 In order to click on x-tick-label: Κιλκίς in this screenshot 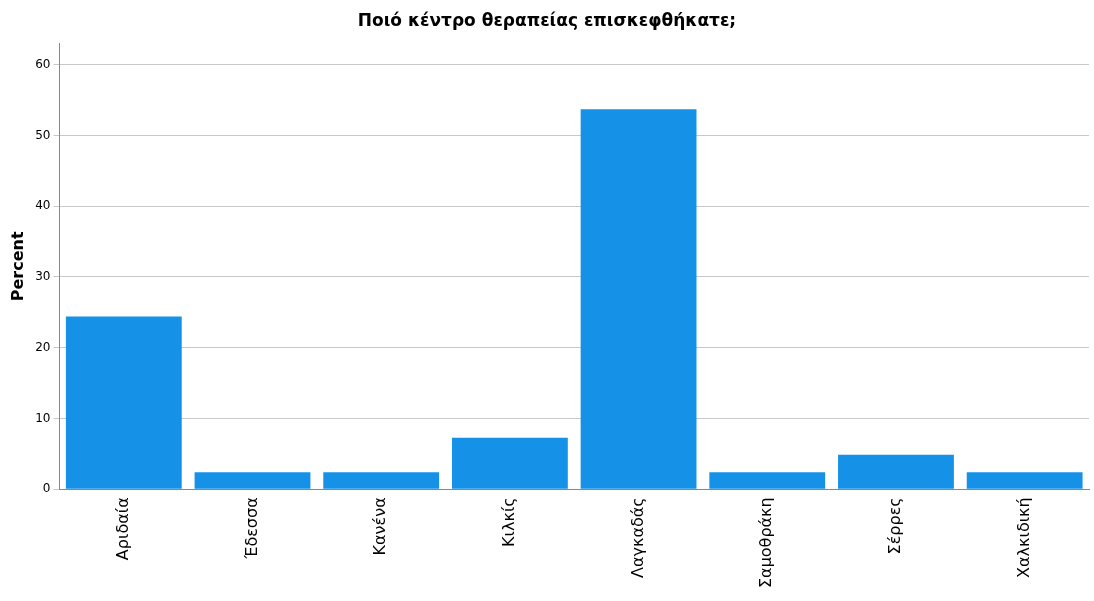, I will do `click(509, 522)`.